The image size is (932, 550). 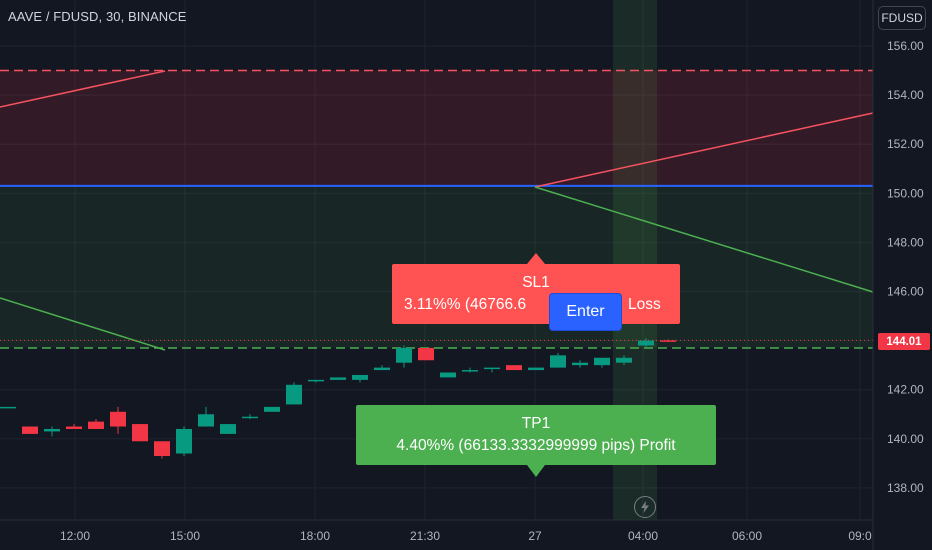 I want to click on stop-loss-detail-right: Loss, so click(x=644, y=304).